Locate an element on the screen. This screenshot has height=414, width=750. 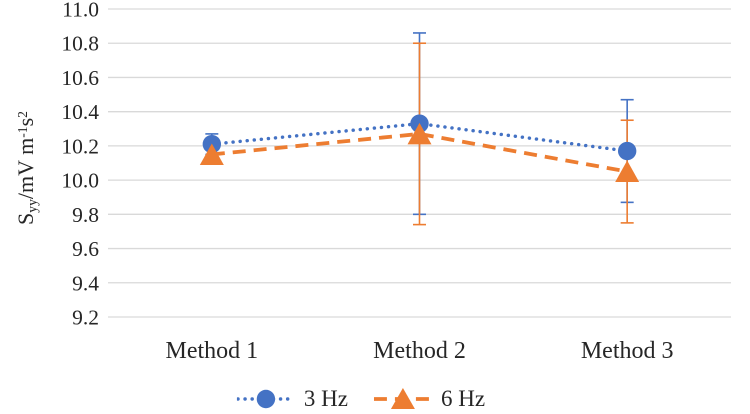
legend-item-3hz: 3 Hz is located at coordinates (292, 399).